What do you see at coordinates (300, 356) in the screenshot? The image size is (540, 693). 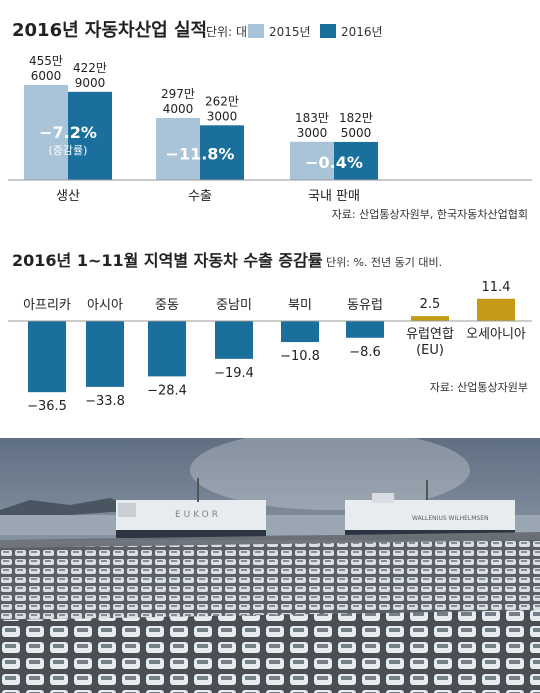 I see `chart2-value-label: −10.8` at bounding box center [300, 356].